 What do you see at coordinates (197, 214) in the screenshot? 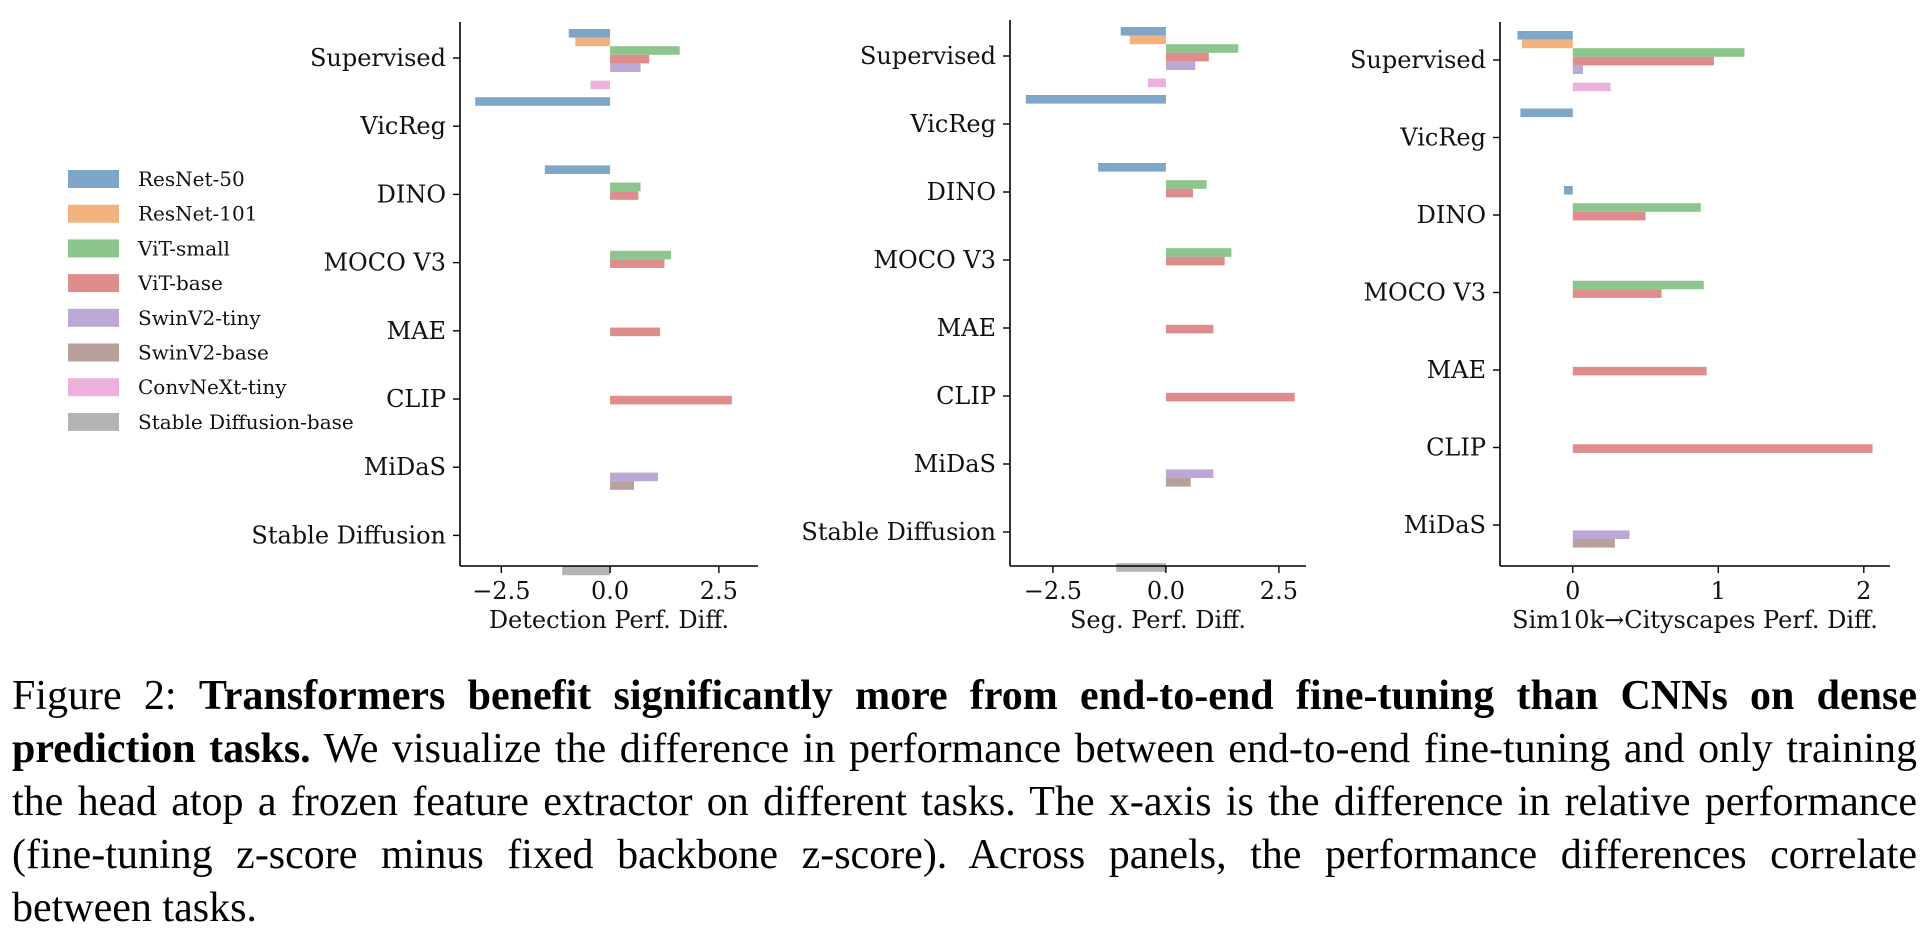
I see `legend-label-resnet-101: ResNet-101` at bounding box center [197, 214].